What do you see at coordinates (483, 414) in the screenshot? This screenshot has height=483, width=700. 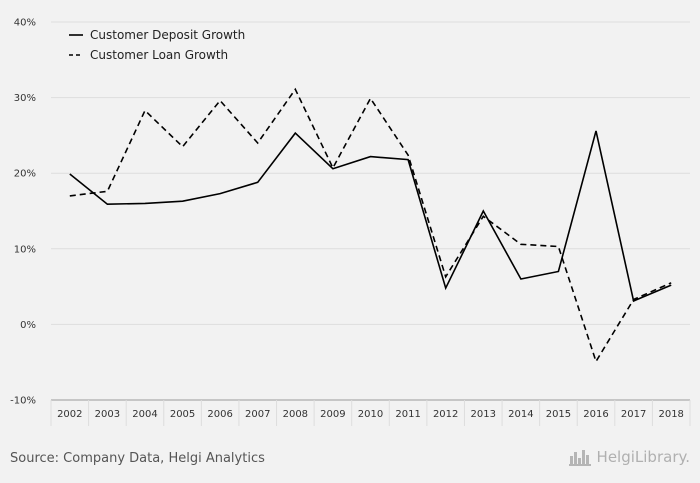 I see `x-tick-label: 2013` at bounding box center [483, 414].